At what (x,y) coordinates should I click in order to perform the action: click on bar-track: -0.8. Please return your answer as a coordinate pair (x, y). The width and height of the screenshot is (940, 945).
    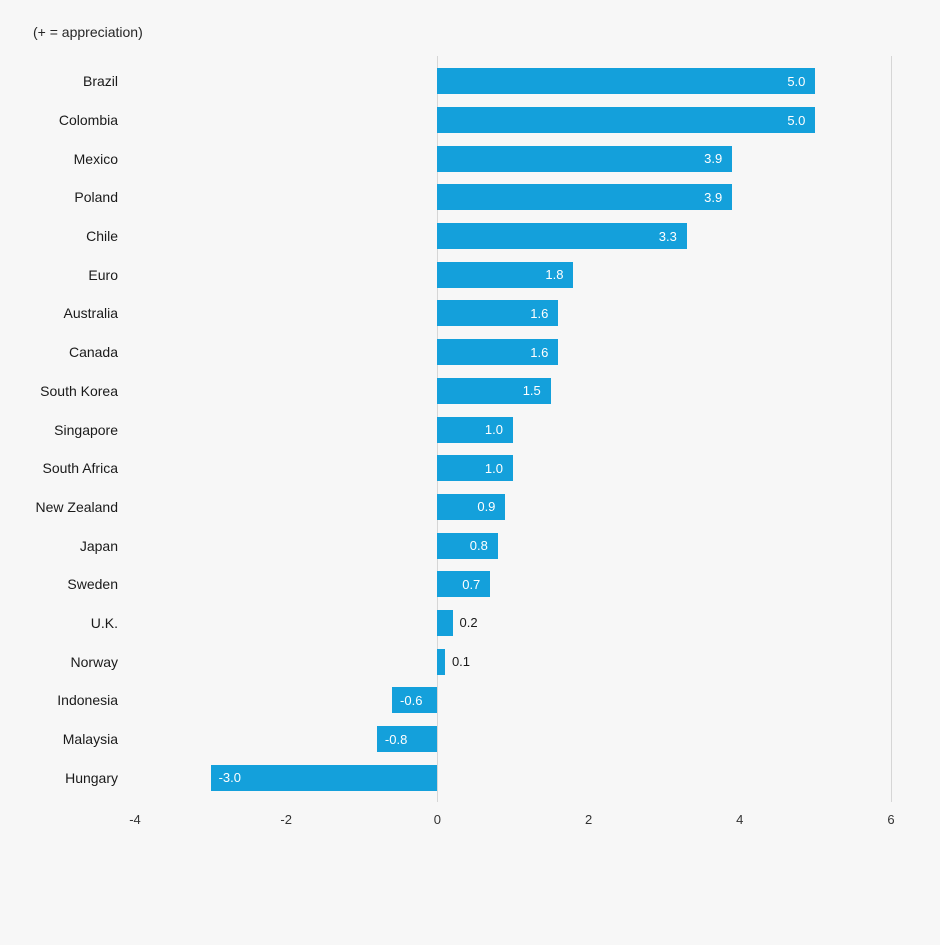
    Looking at the image, I should click on (513, 739).